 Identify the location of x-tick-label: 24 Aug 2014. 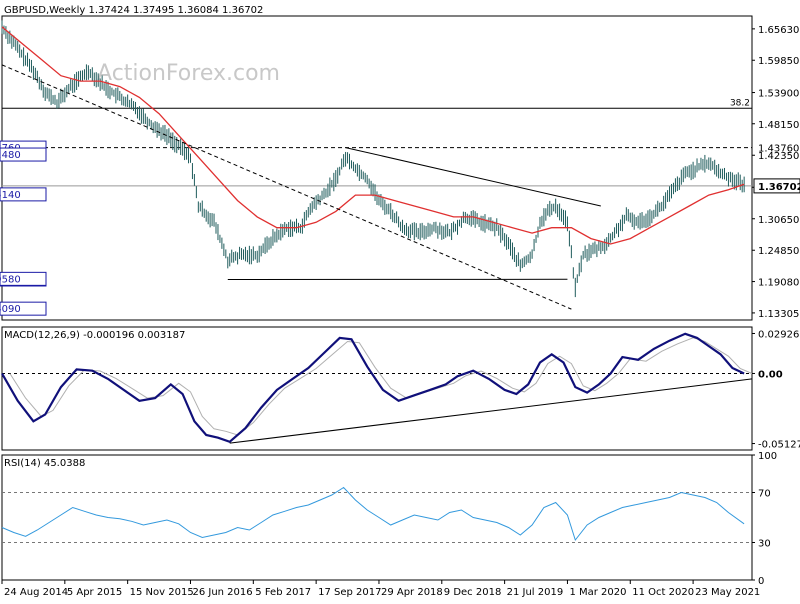
(36, 592).